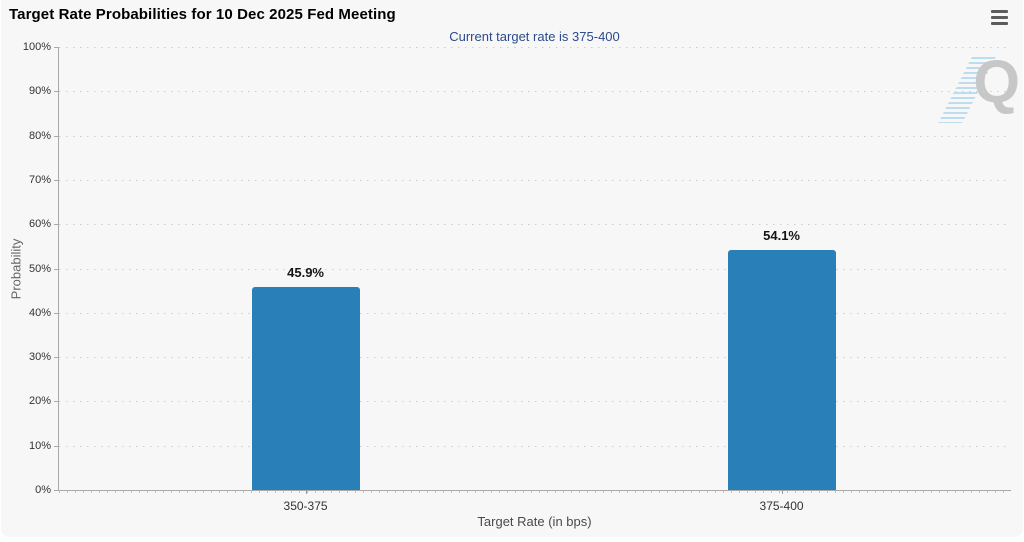 This screenshot has width=1024, height=542. What do you see at coordinates (39, 224) in the screenshot?
I see `y-tick-label: 60%` at bounding box center [39, 224].